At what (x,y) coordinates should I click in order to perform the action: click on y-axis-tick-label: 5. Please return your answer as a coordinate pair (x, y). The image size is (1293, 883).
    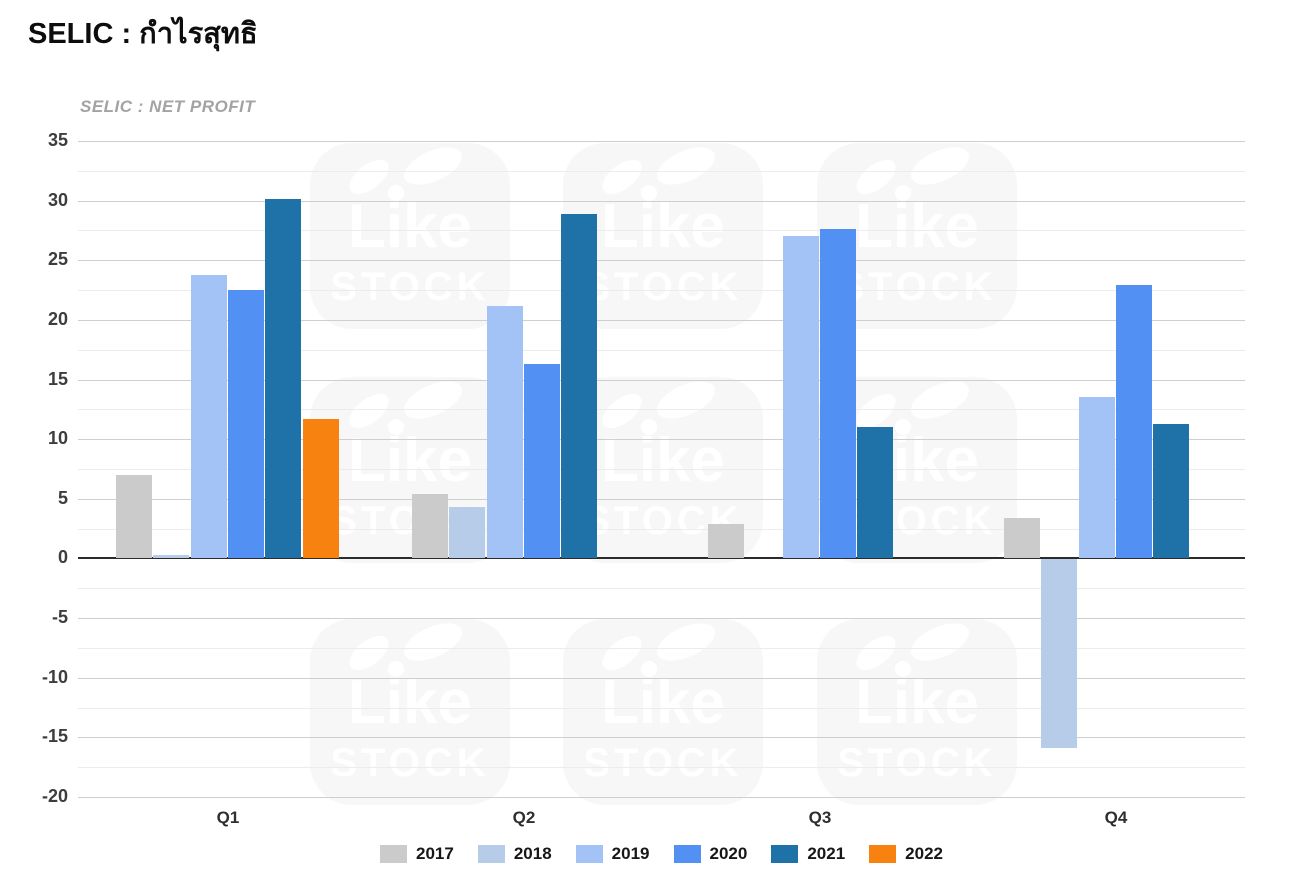
    Looking at the image, I should click on (62, 497).